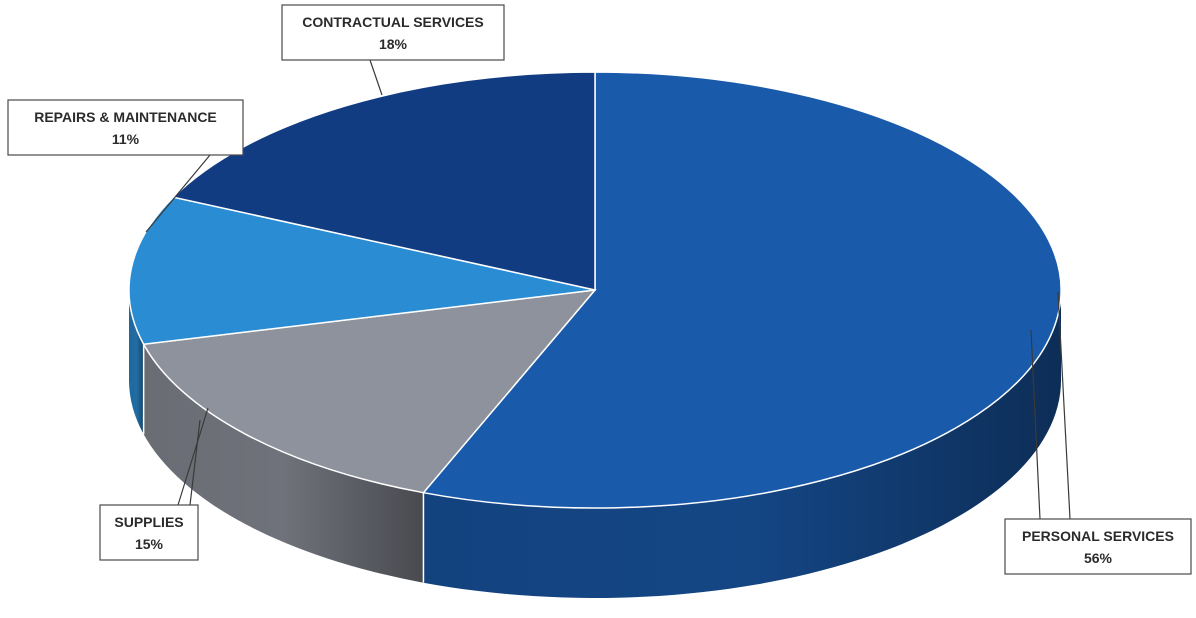  What do you see at coordinates (362, 271) in the screenshot?
I see `slice-repairs-and-maintenance` at bounding box center [362, 271].